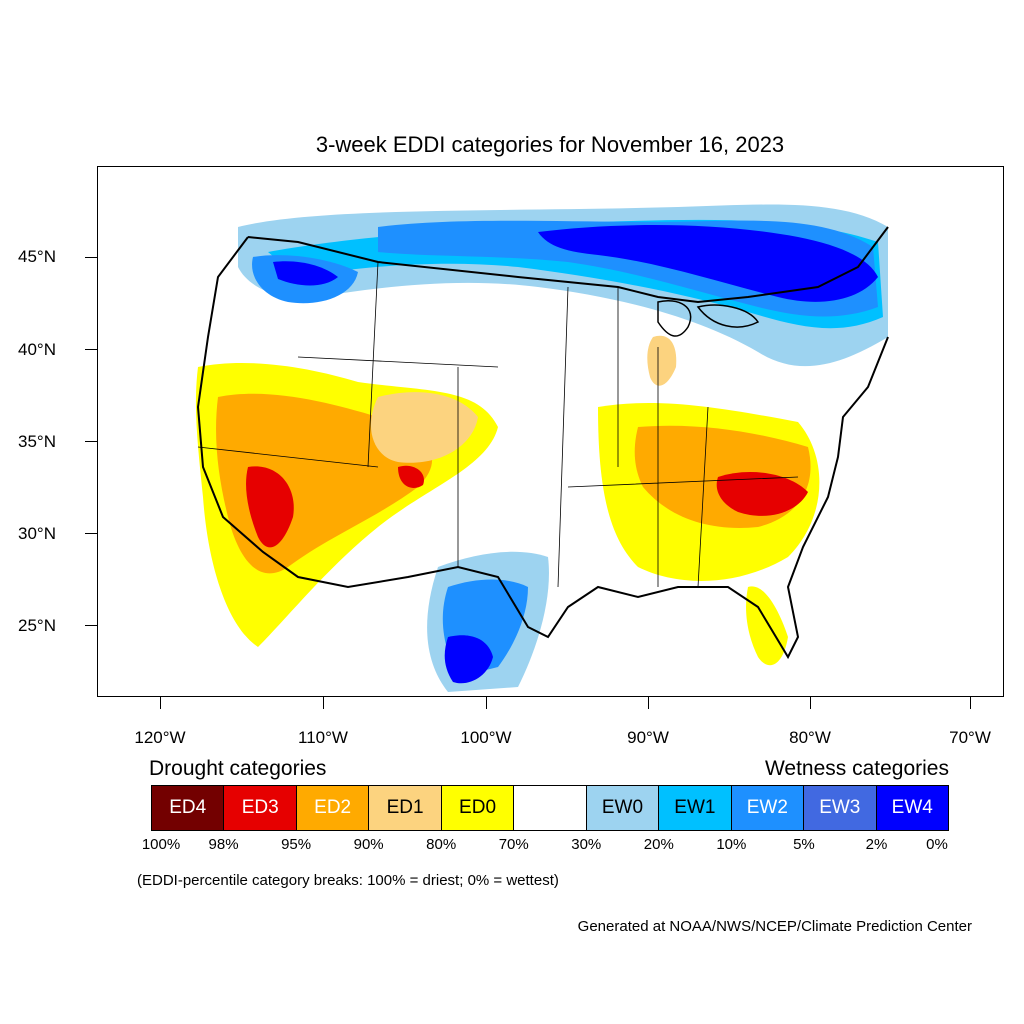 The height and width of the screenshot is (1024, 1024). Describe the element at coordinates (937, 844) in the screenshot. I see `percentile-label: 0%` at that location.